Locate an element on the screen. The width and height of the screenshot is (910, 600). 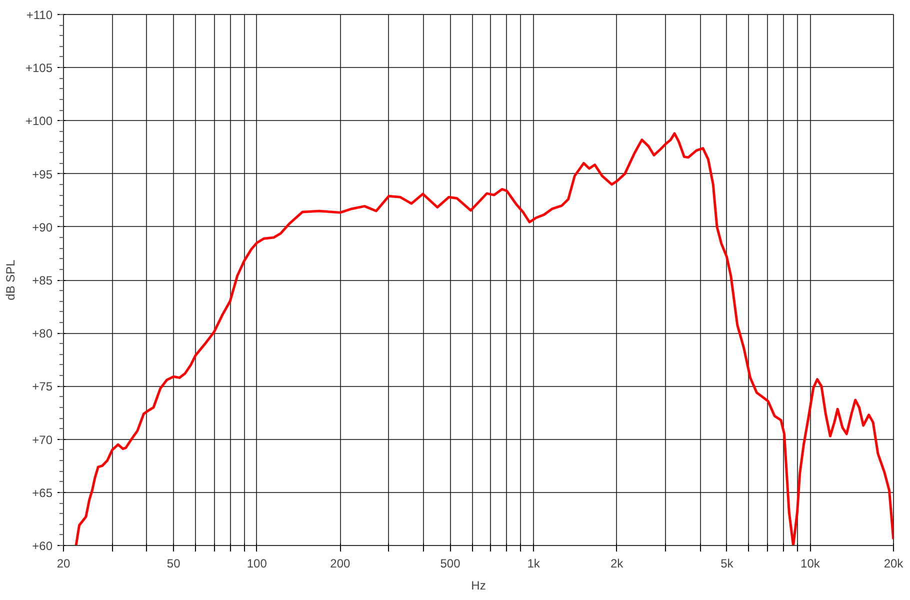
x-tick-label: 5k is located at coordinates (727, 563).